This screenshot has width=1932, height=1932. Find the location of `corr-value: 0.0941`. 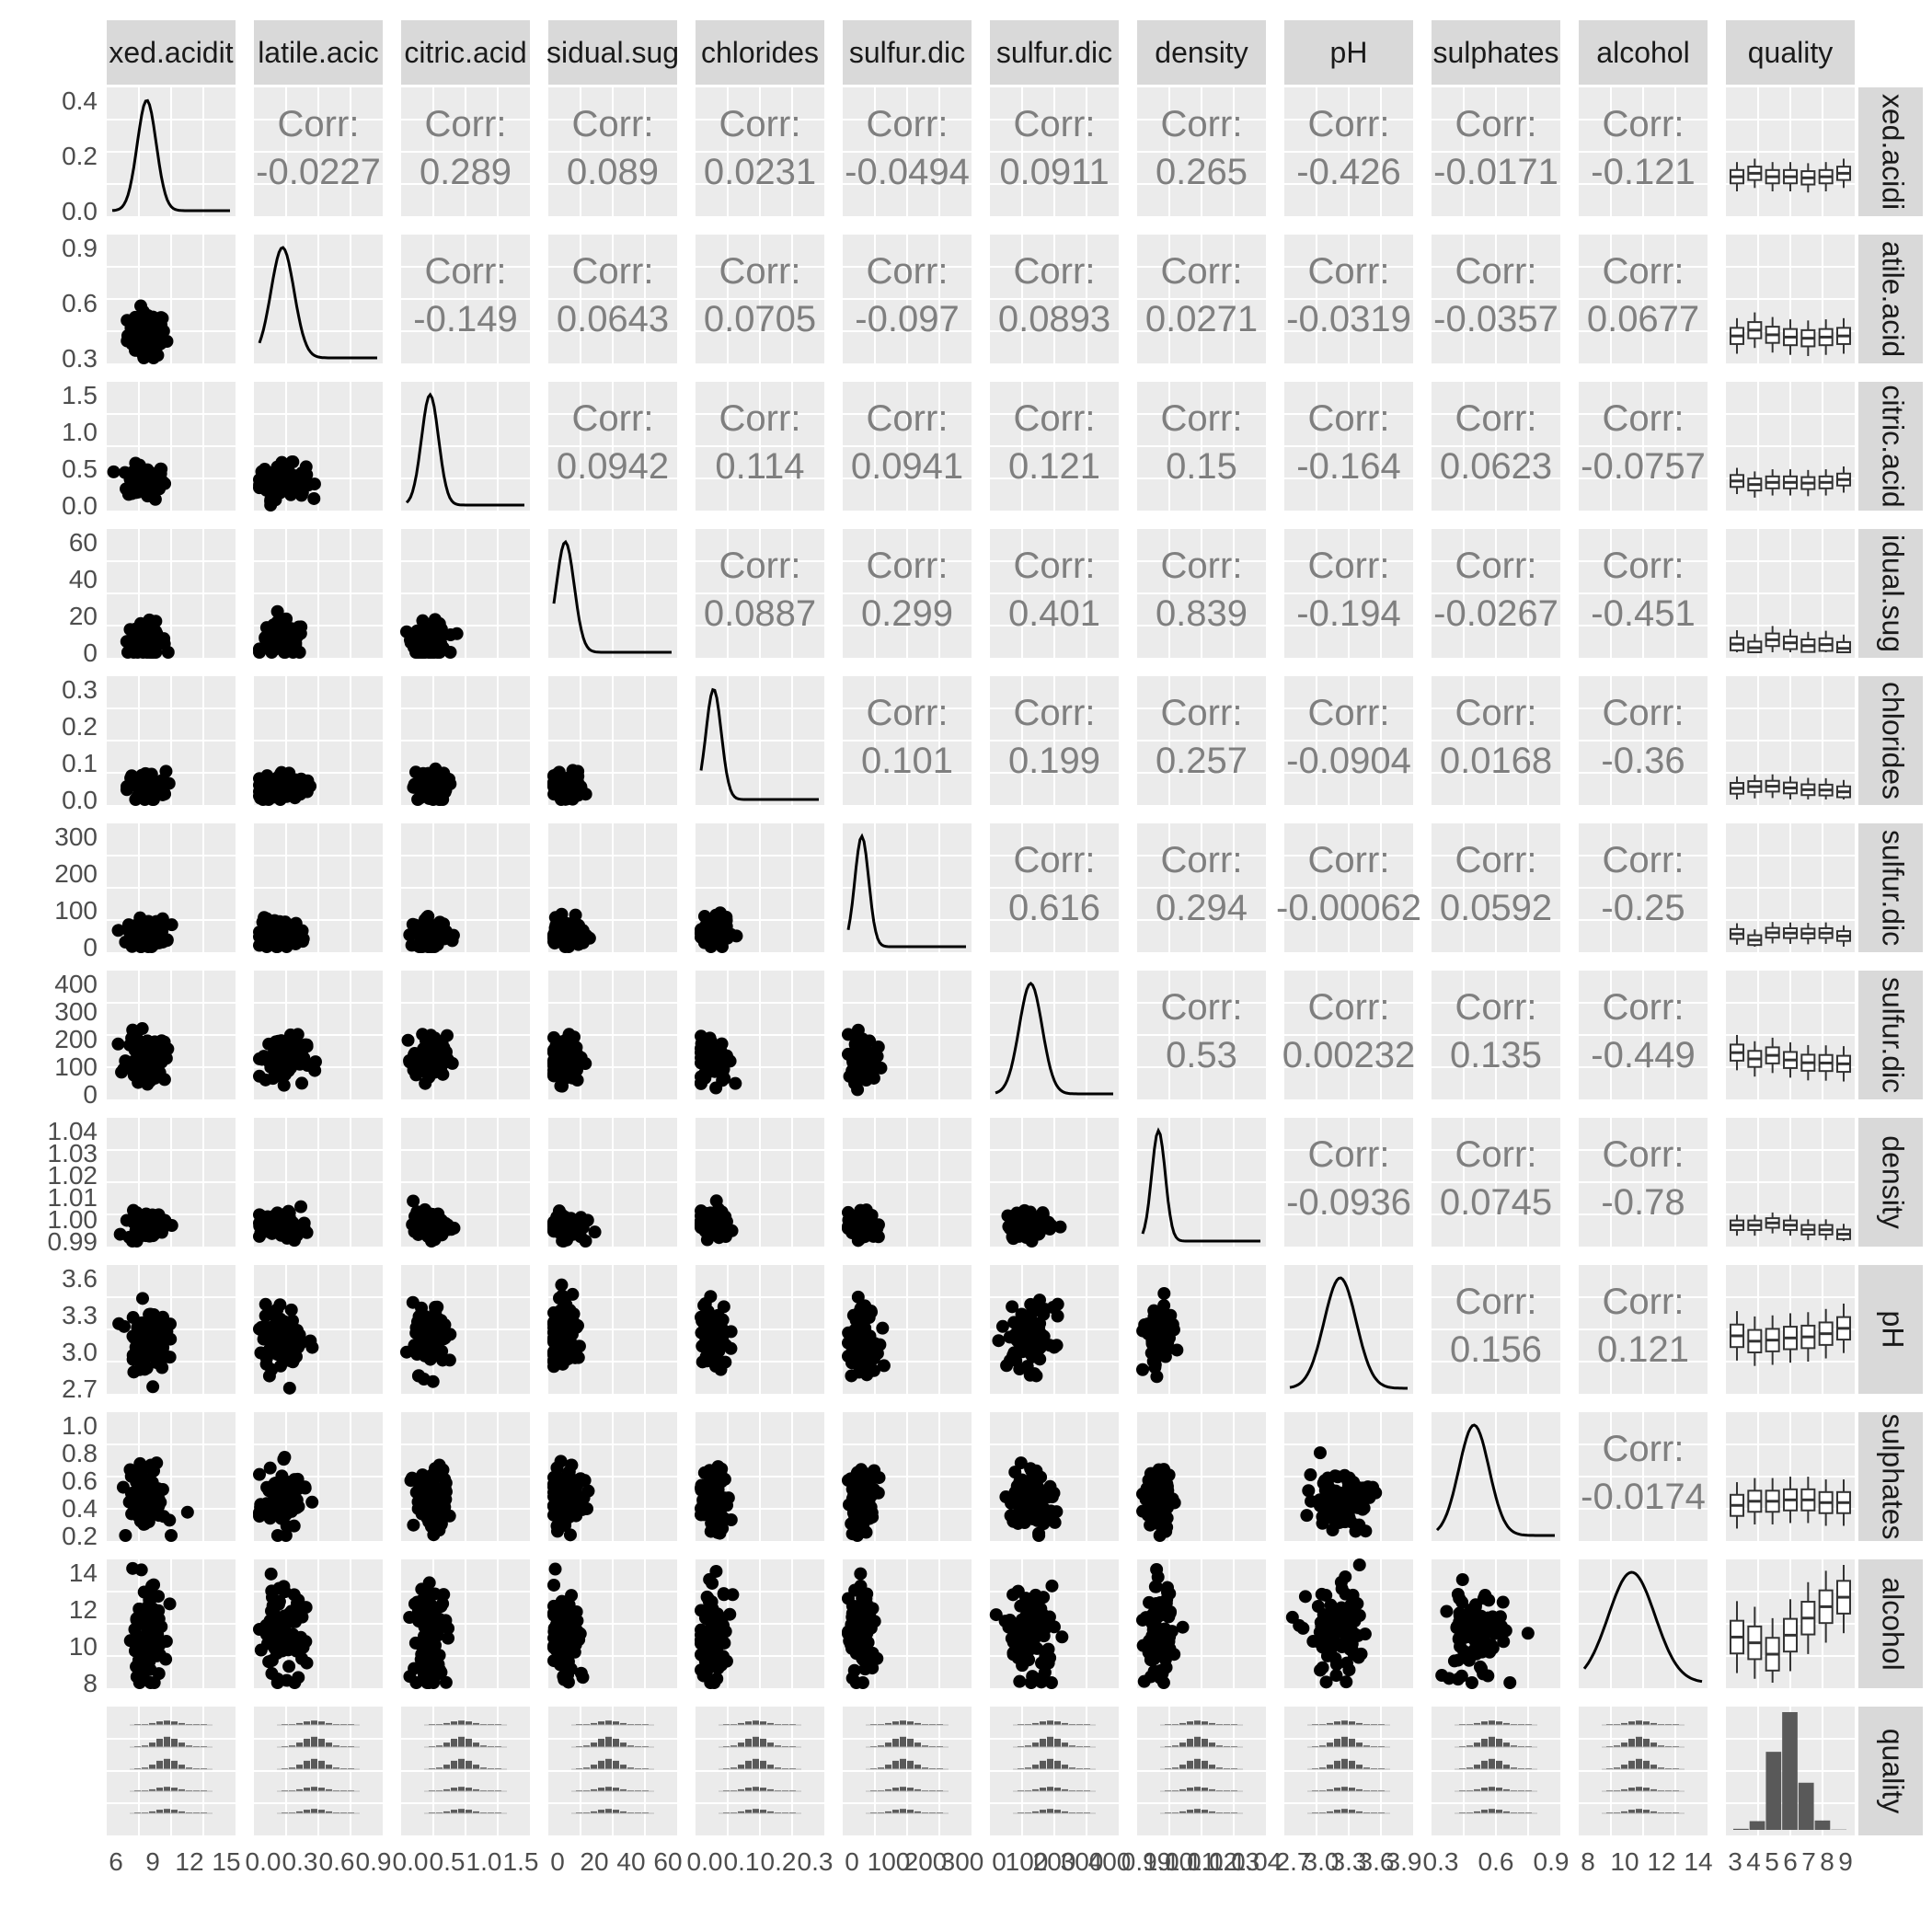

corr-value: 0.0941 is located at coordinates (907, 466).